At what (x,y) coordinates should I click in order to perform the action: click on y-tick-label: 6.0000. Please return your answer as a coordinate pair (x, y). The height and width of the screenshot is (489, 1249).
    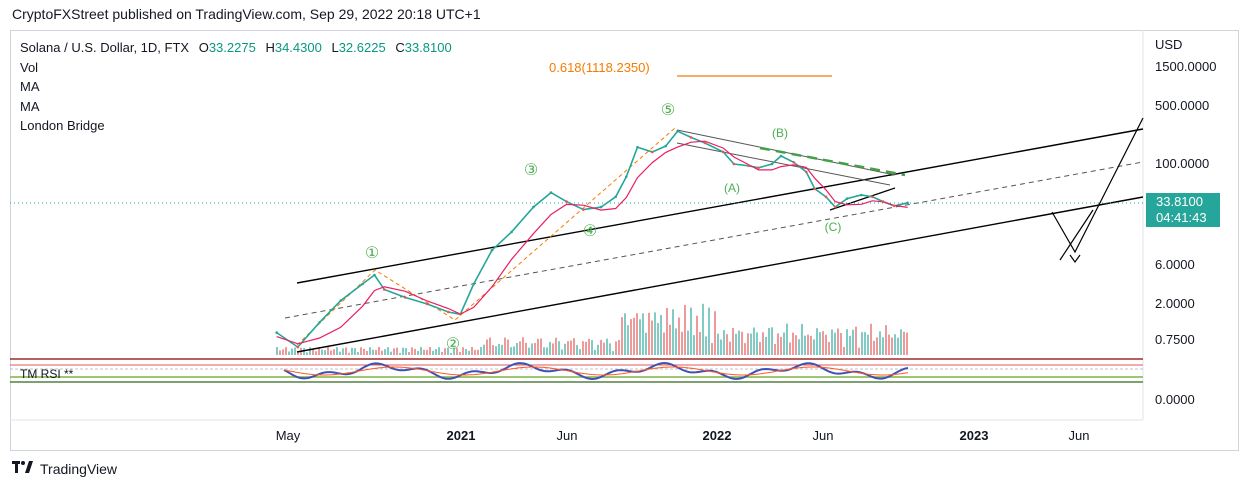
    Looking at the image, I should click on (1175, 264).